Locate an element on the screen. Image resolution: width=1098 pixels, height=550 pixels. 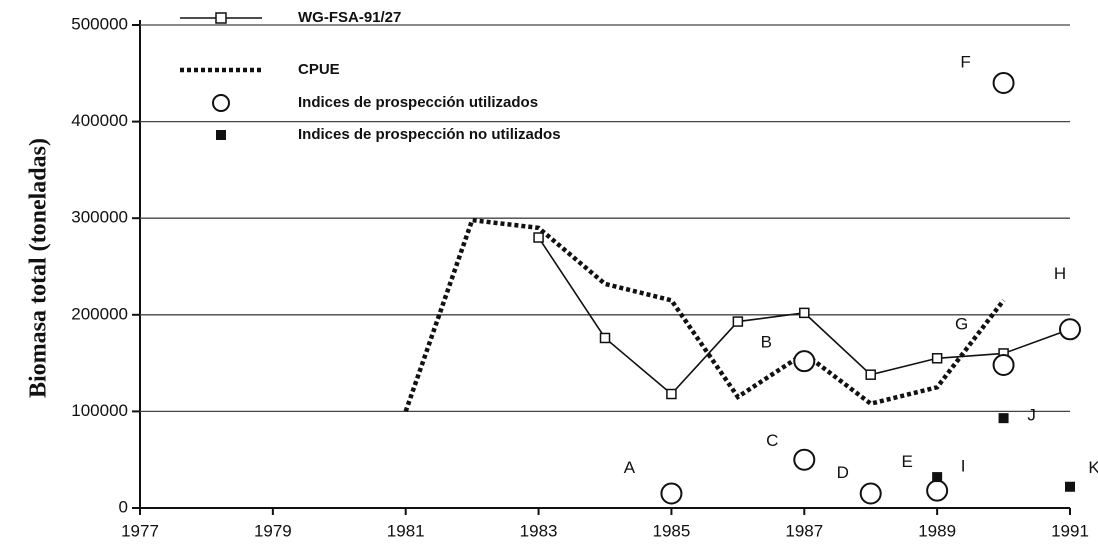
y-axis-label: Biomasa total (toneladas) is located at coordinates (39, 268).